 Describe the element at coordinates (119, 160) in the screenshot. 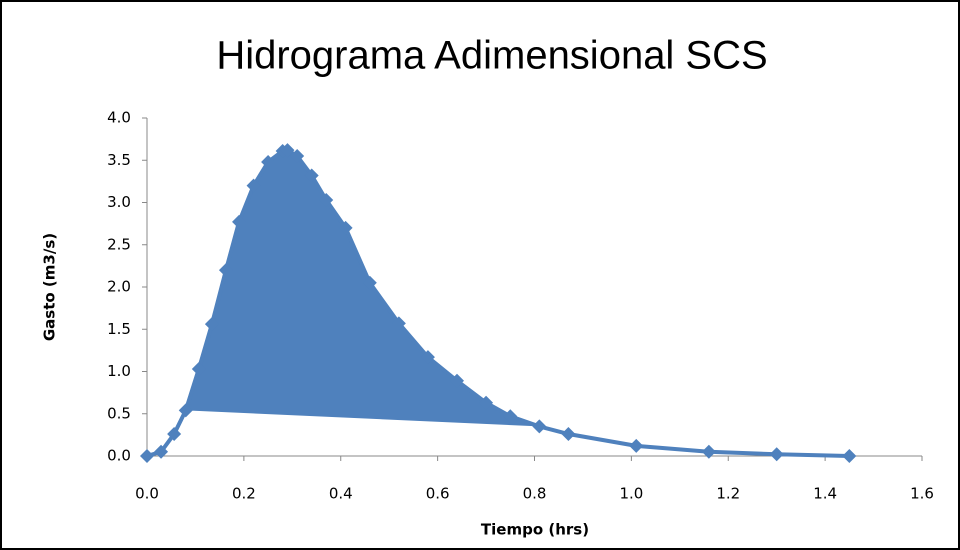

I see `y-tick-label: 3.5` at that location.